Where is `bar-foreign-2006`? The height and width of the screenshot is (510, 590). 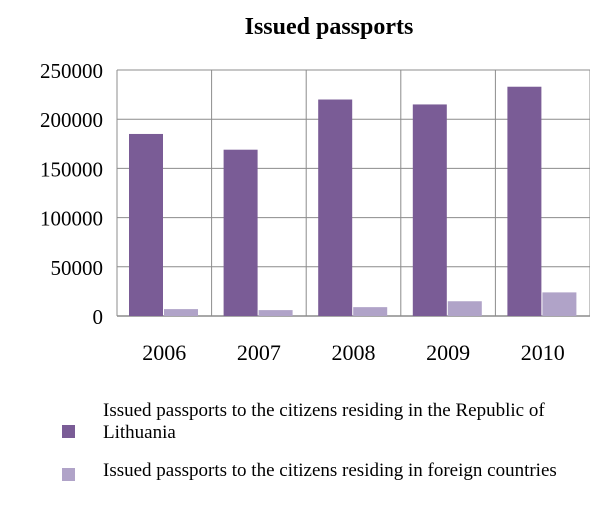 bar-foreign-2006 is located at coordinates (181, 312).